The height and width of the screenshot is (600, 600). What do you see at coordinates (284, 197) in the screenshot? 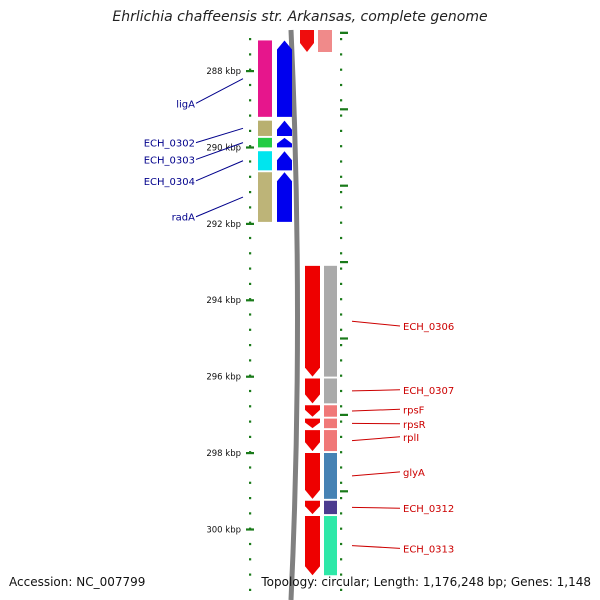
I see `gene-arrow-rada` at bounding box center [284, 197].